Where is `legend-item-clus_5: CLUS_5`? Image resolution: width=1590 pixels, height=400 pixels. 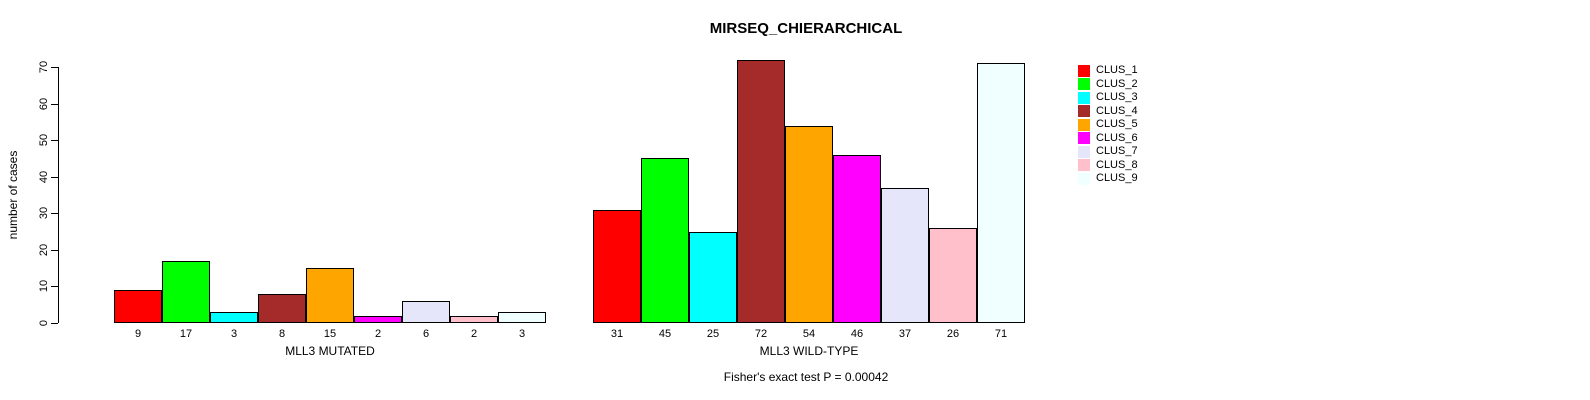
legend-item-clus_5: CLUS_5 is located at coordinates (1108, 125).